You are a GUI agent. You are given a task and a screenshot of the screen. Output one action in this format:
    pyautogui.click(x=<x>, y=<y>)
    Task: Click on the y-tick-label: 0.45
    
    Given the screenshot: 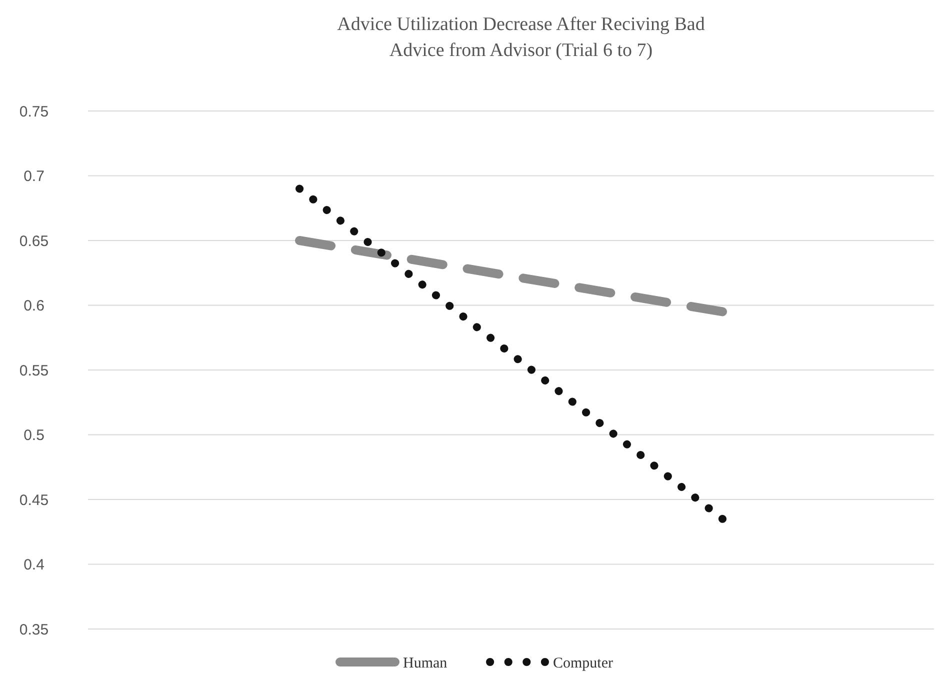 What is the action you would take?
    pyautogui.click(x=34, y=500)
    